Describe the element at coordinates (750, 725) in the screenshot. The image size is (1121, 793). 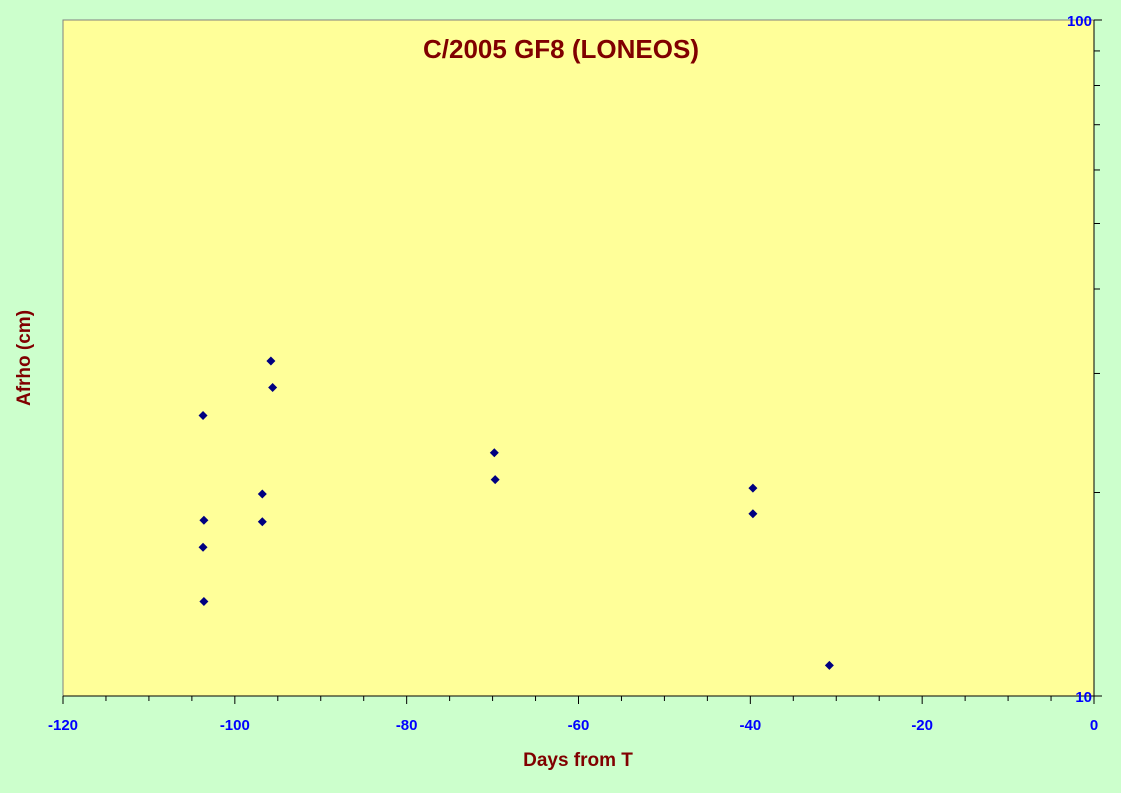
I see `x-tick-label: -40` at that location.